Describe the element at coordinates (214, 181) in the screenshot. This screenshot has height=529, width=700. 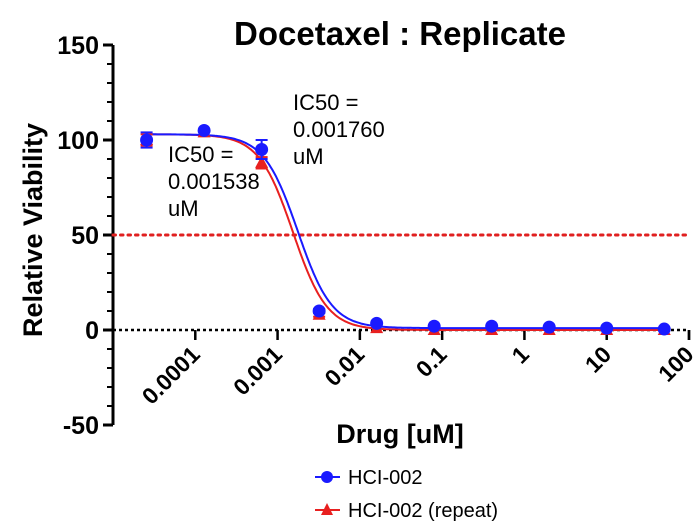
I see `ic50-annotation: 0.001538` at that location.